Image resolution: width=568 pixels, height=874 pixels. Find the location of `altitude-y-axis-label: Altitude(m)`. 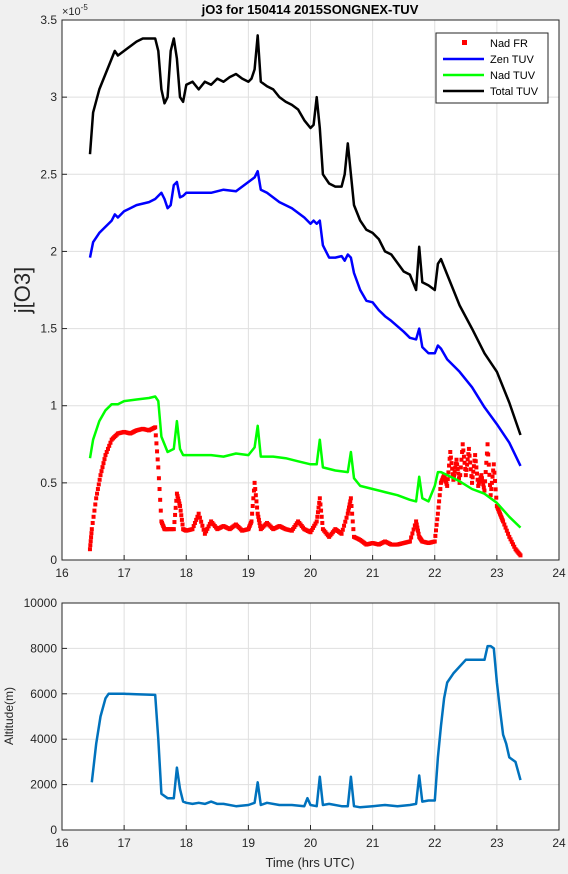

altitude-y-axis-label: Altitude(m) is located at coordinates (9, 716).